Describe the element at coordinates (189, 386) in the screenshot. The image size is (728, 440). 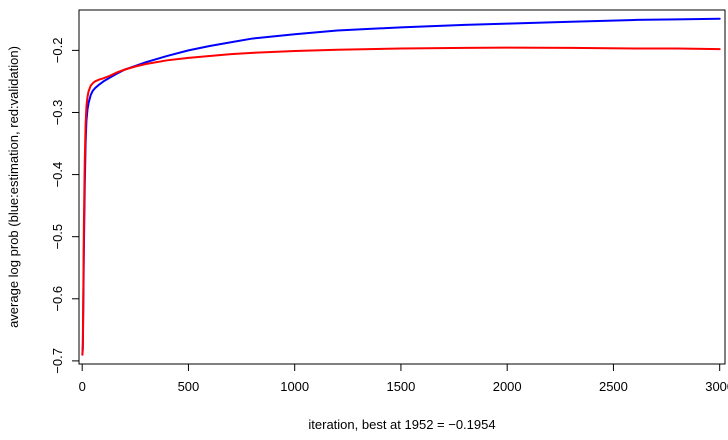
I see `x-tick-label: 500` at that location.